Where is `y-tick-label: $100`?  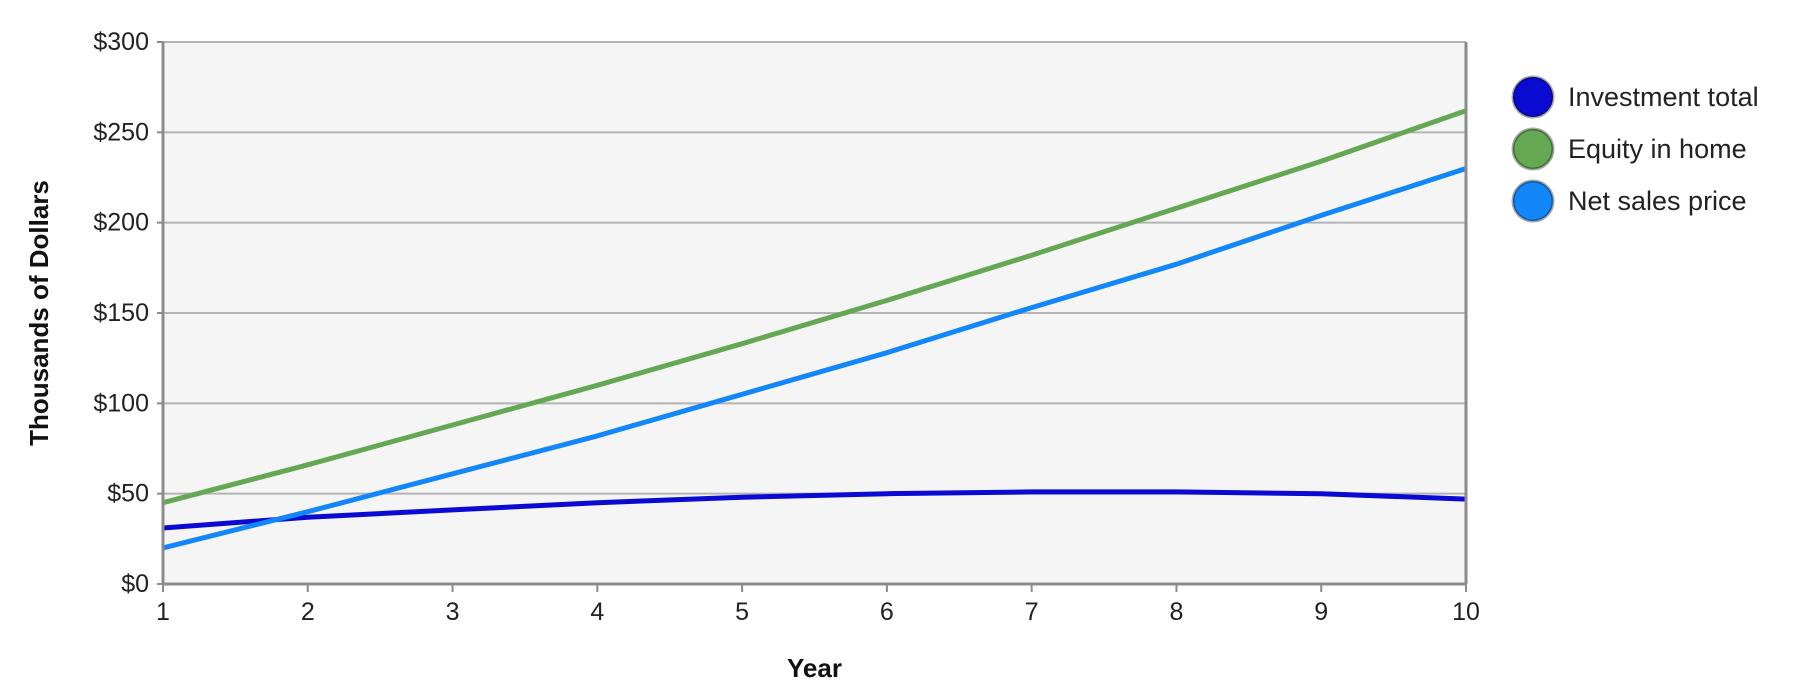 y-tick-label: $100 is located at coordinates (121, 403).